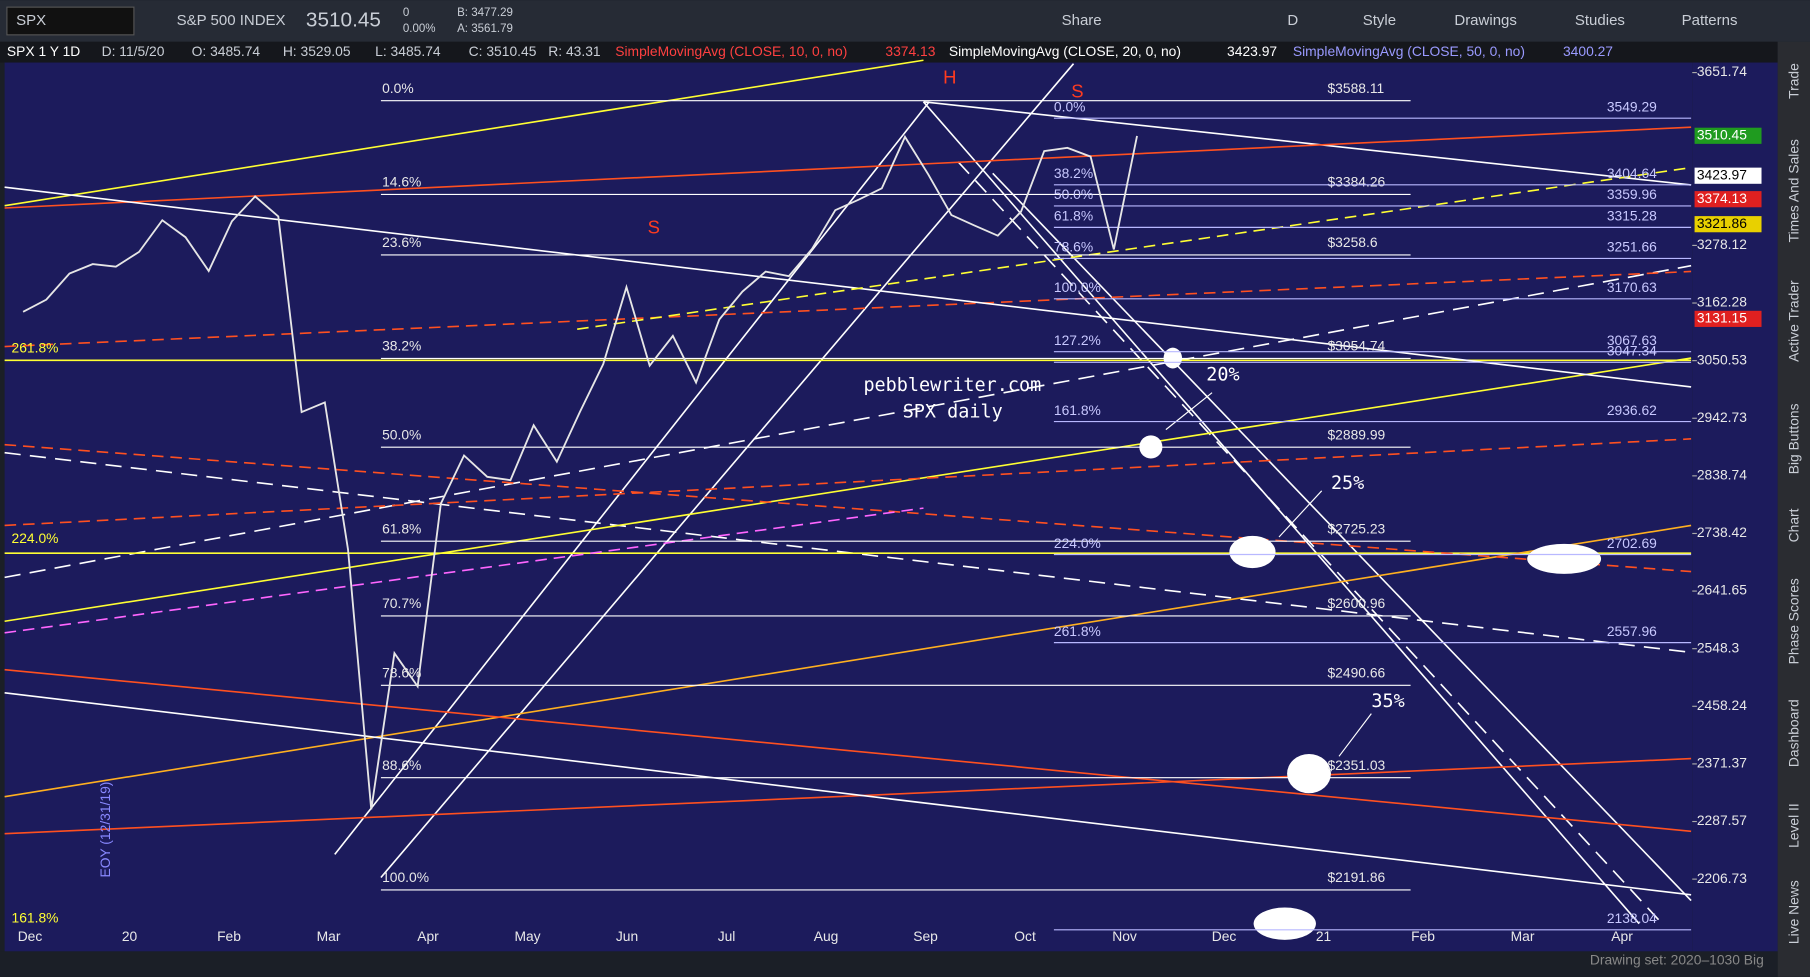 The image size is (1810, 977). I want to click on x-tick-label: May, so click(527, 936).